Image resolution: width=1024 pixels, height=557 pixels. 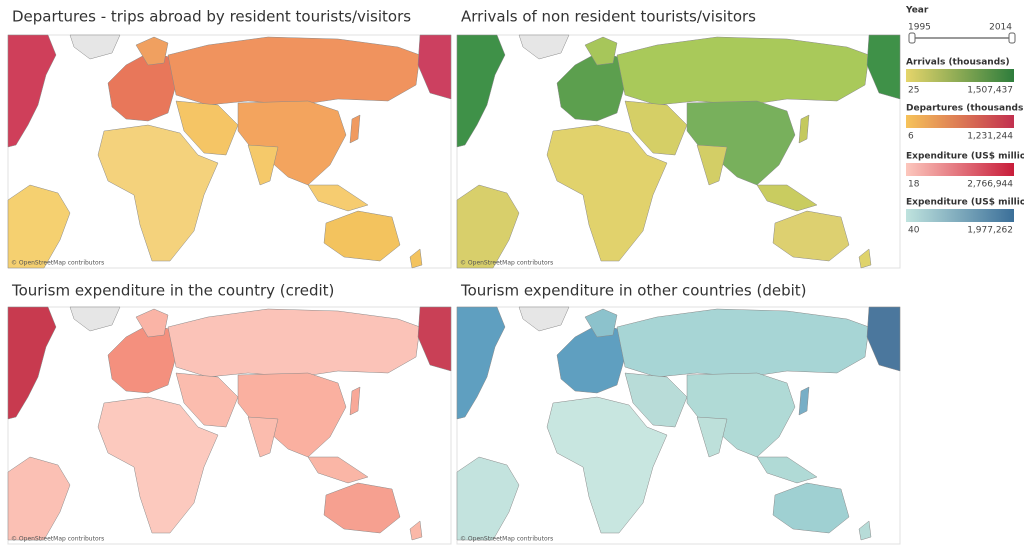 I want to click on legend-min: 6, so click(x=911, y=137).